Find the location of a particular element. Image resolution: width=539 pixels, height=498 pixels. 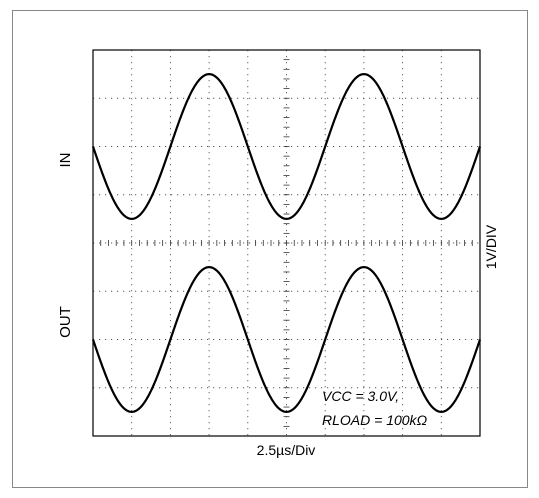

annotation-rload: RLOAD = 100kΩ is located at coordinates (375, 420).